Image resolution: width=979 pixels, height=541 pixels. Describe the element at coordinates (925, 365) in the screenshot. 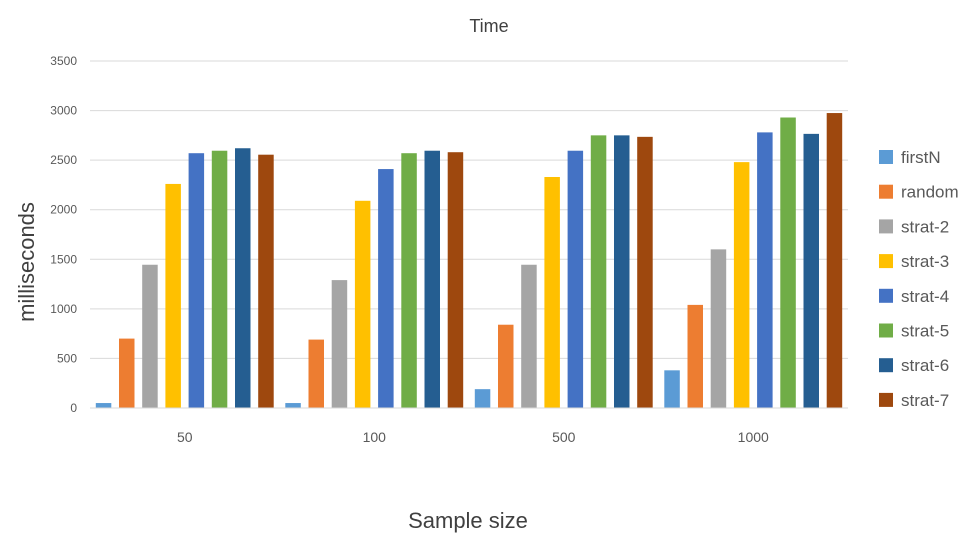

I see `legend-label: strat-6` at that location.